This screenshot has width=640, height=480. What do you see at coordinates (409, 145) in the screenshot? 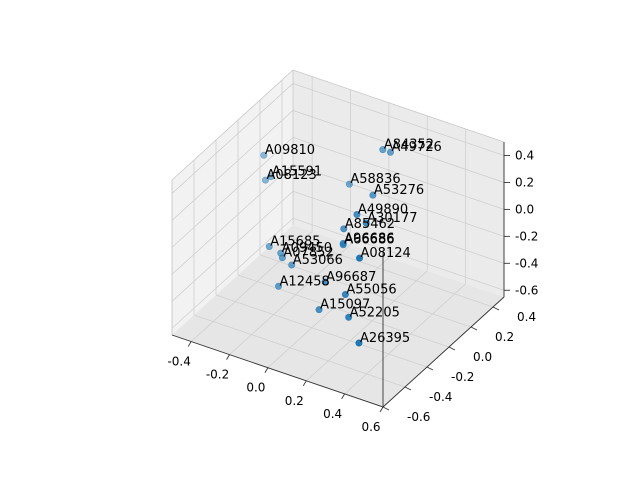
I see `data-point-label: A84352` at bounding box center [409, 145].